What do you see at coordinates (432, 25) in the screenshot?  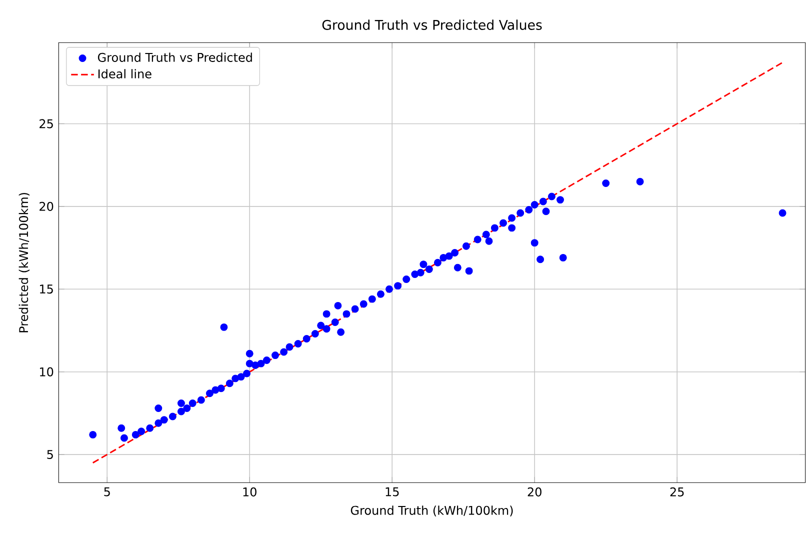 I see `chart-title: Ground Truth vs Predicted Values` at bounding box center [432, 25].